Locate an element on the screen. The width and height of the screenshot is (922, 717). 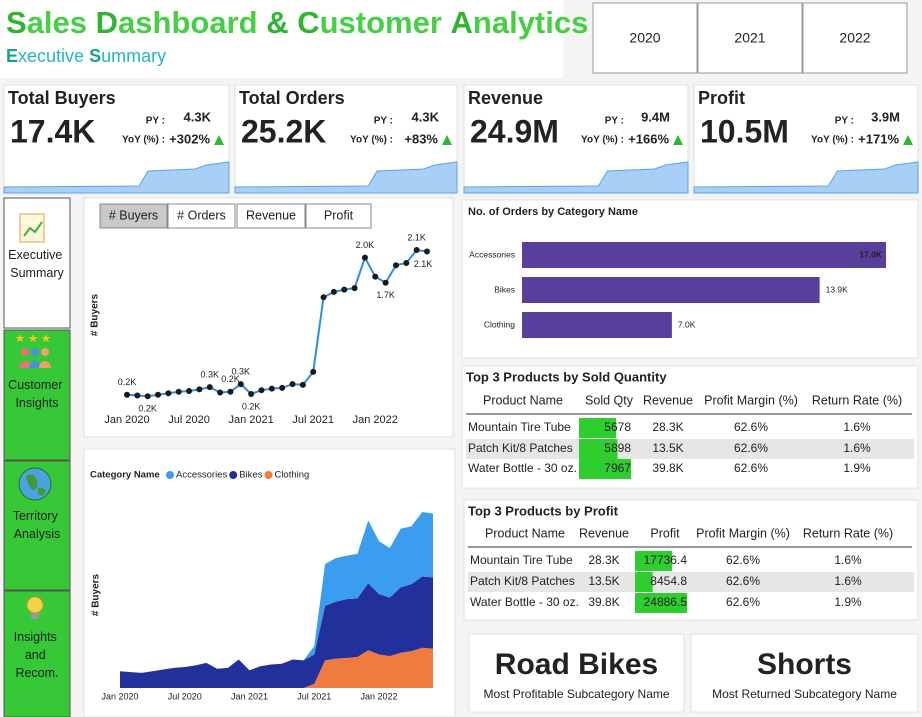
summary-card is located at coordinates (804, 673).